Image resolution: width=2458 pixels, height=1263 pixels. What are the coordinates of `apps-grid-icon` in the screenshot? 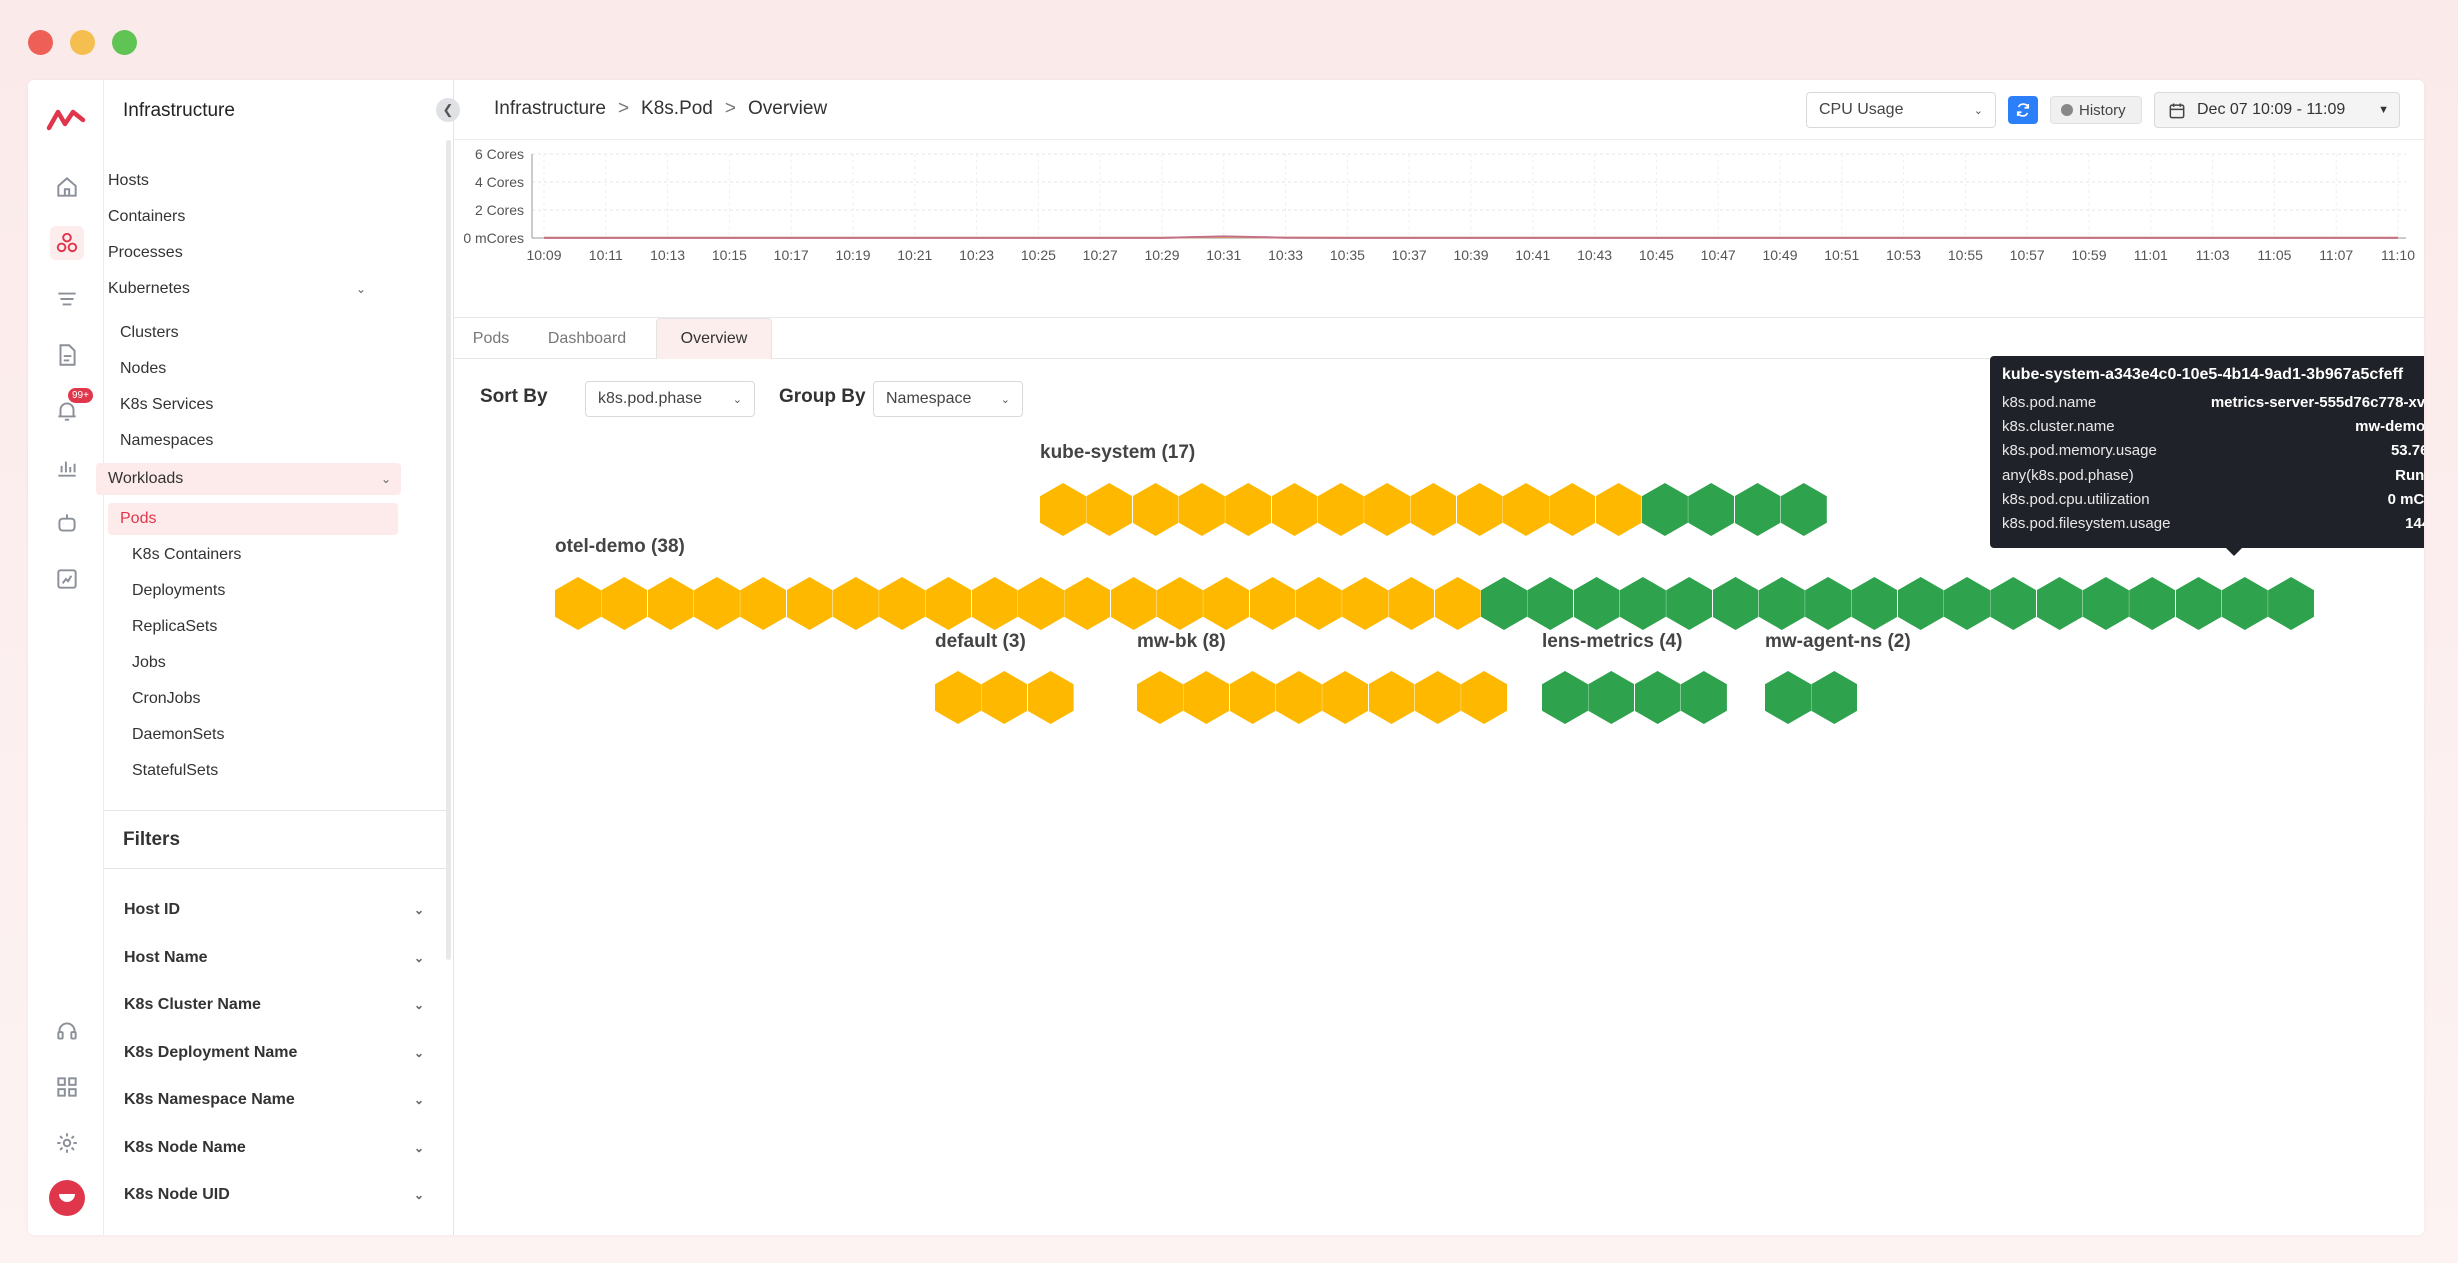 It's located at (67, 1087).